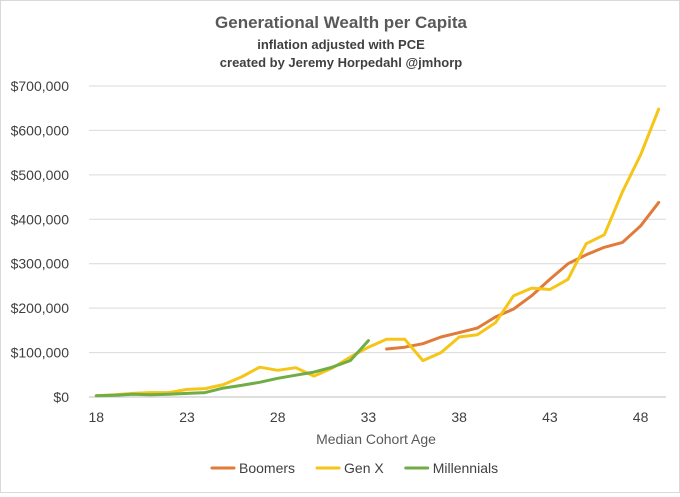 This screenshot has height=497, width=680. Describe the element at coordinates (96, 417) in the screenshot. I see `x-tick-label: 18` at that location.